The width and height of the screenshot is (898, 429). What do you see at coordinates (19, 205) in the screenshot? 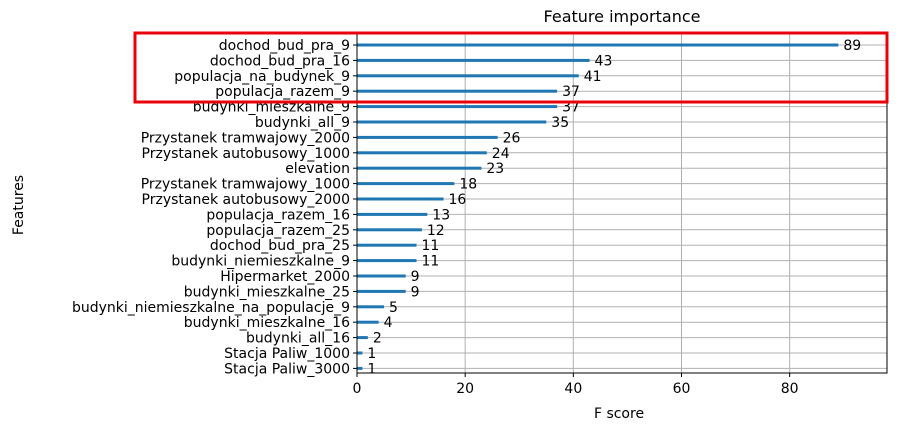
I see `y-axis-label: Features` at bounding box center [19, 205].